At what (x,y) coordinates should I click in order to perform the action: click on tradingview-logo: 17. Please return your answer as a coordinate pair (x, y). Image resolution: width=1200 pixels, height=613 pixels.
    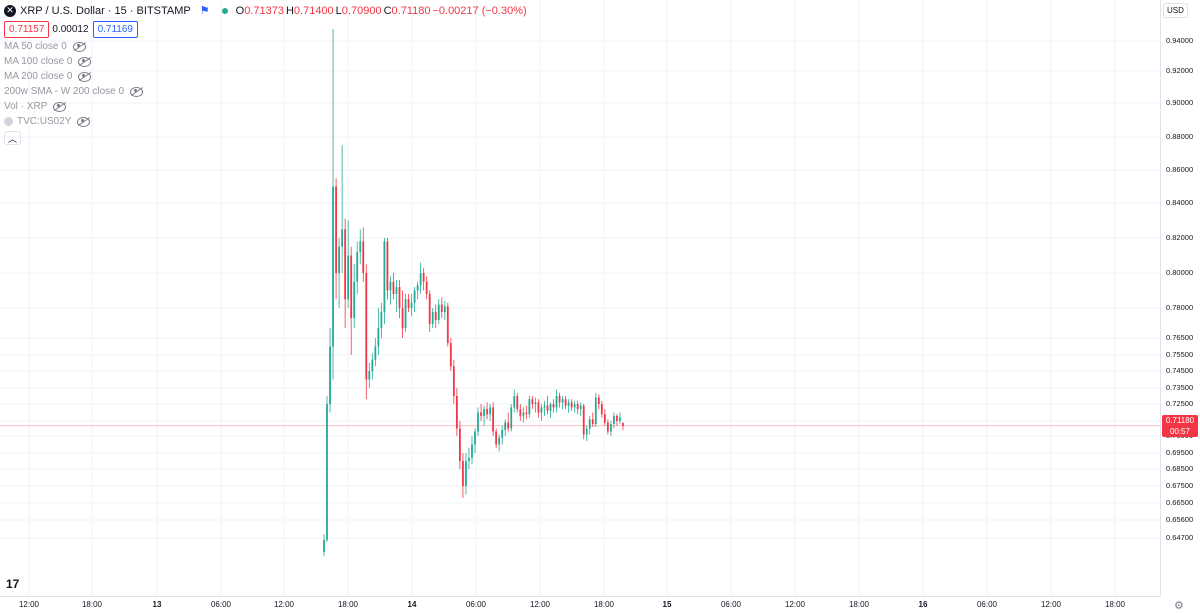
    Looking at the image, I should click on (13, 584).